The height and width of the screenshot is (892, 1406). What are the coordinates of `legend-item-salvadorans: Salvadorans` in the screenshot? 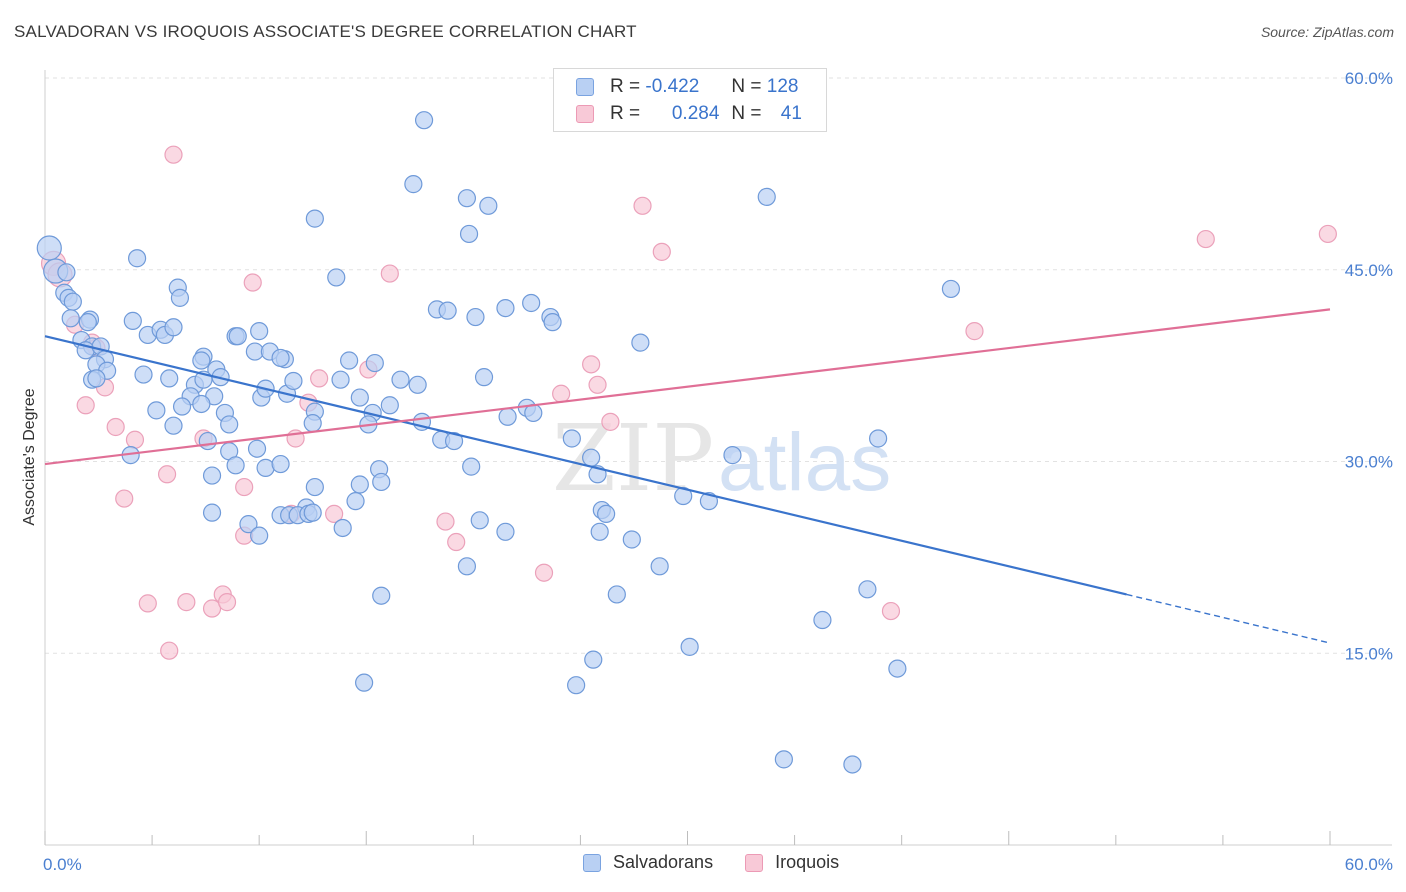 It's located at (648, 862).